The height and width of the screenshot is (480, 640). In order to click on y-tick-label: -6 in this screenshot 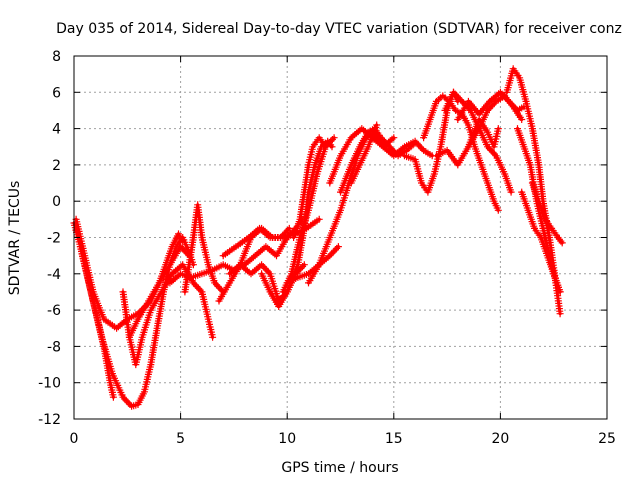, I will do `click(54, 311)`.